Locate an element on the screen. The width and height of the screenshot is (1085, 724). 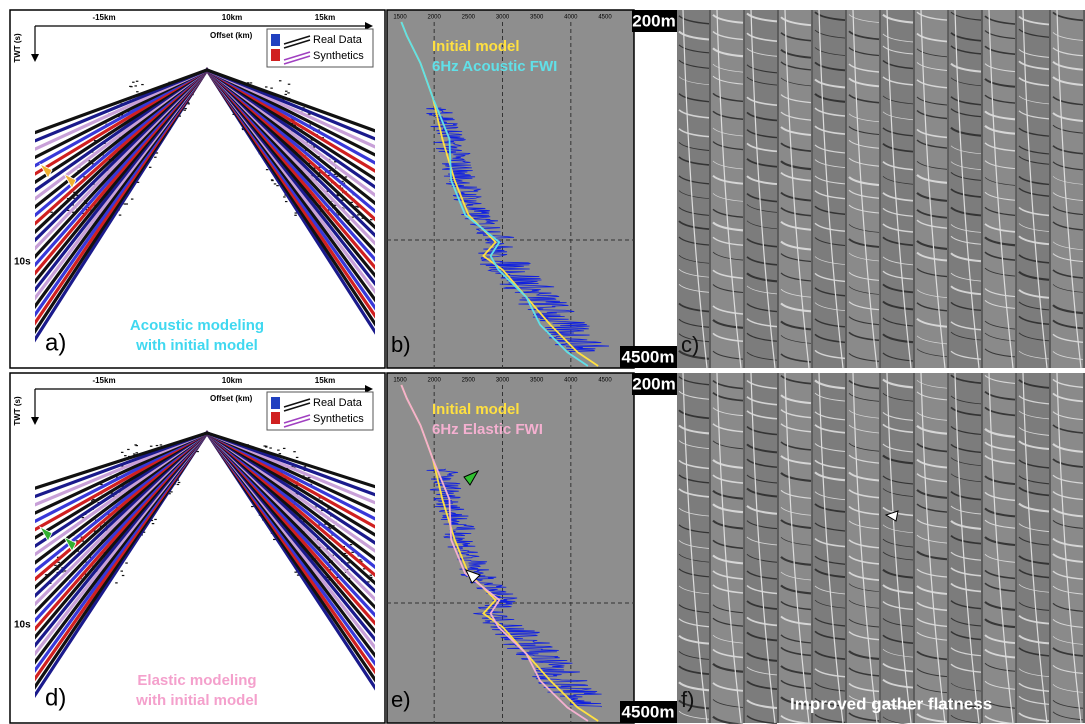
legend-label: 6Hz Acoustic FWI is located at coordinates (494, 66).